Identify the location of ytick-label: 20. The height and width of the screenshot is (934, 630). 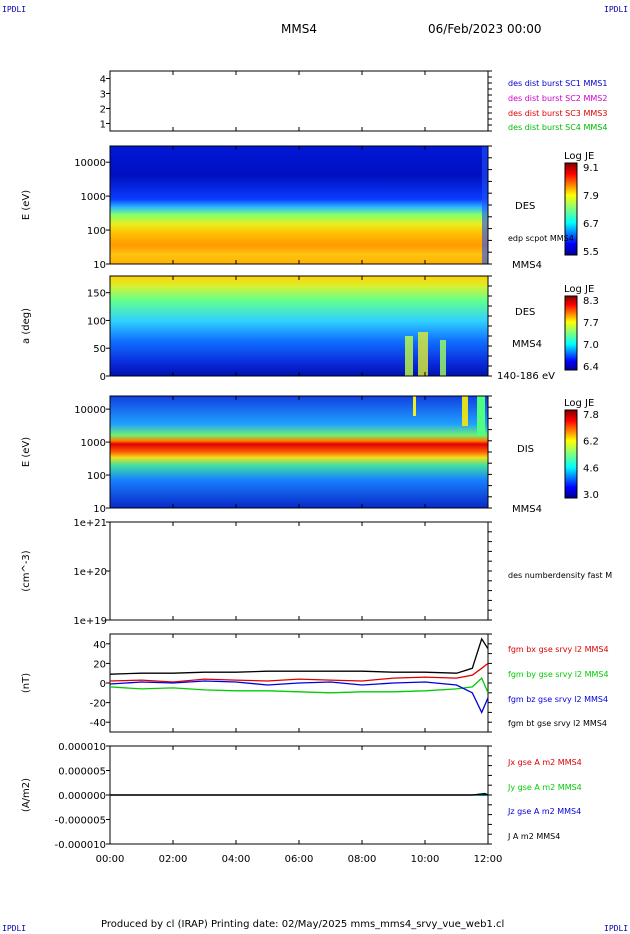
(99, 664).